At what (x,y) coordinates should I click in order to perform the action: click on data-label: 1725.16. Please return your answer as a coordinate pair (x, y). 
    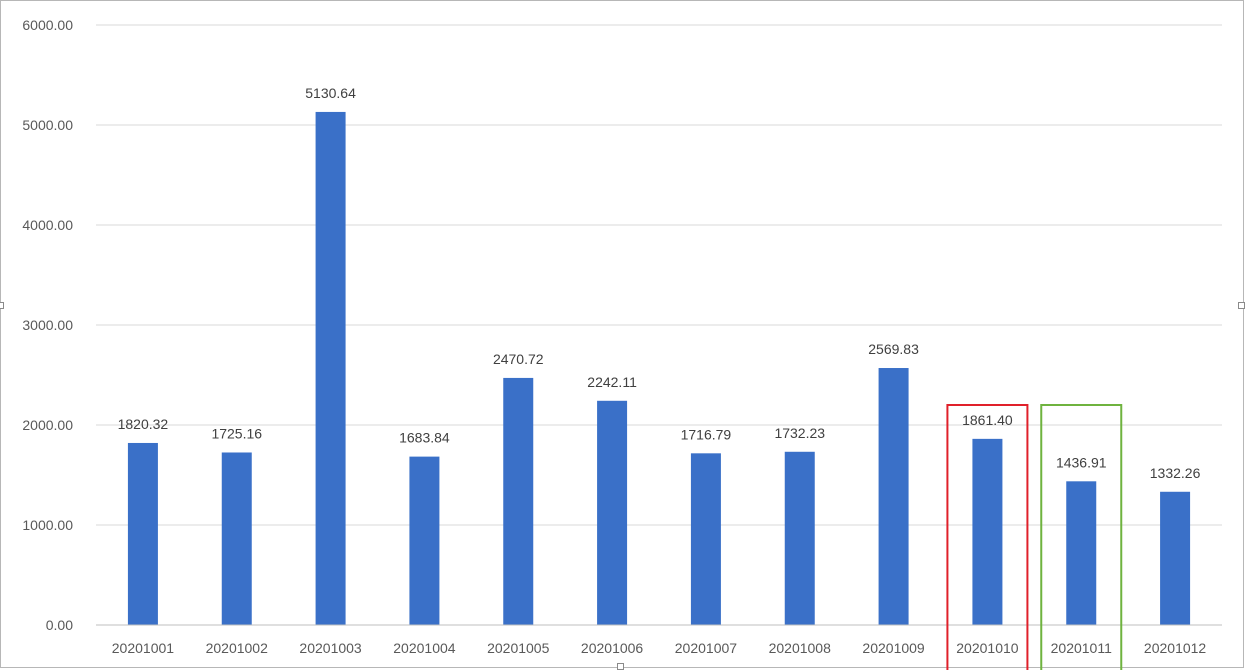
    Looking at the image, I should click on (236, 433).